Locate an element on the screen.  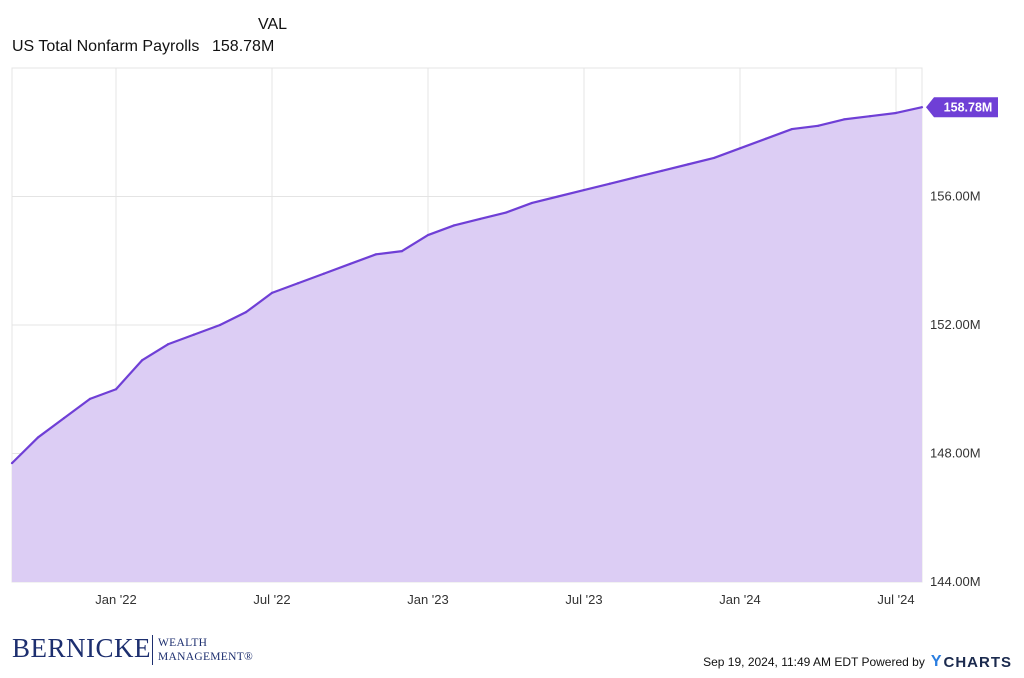
brand-divider is located at coordinates (152, 650).